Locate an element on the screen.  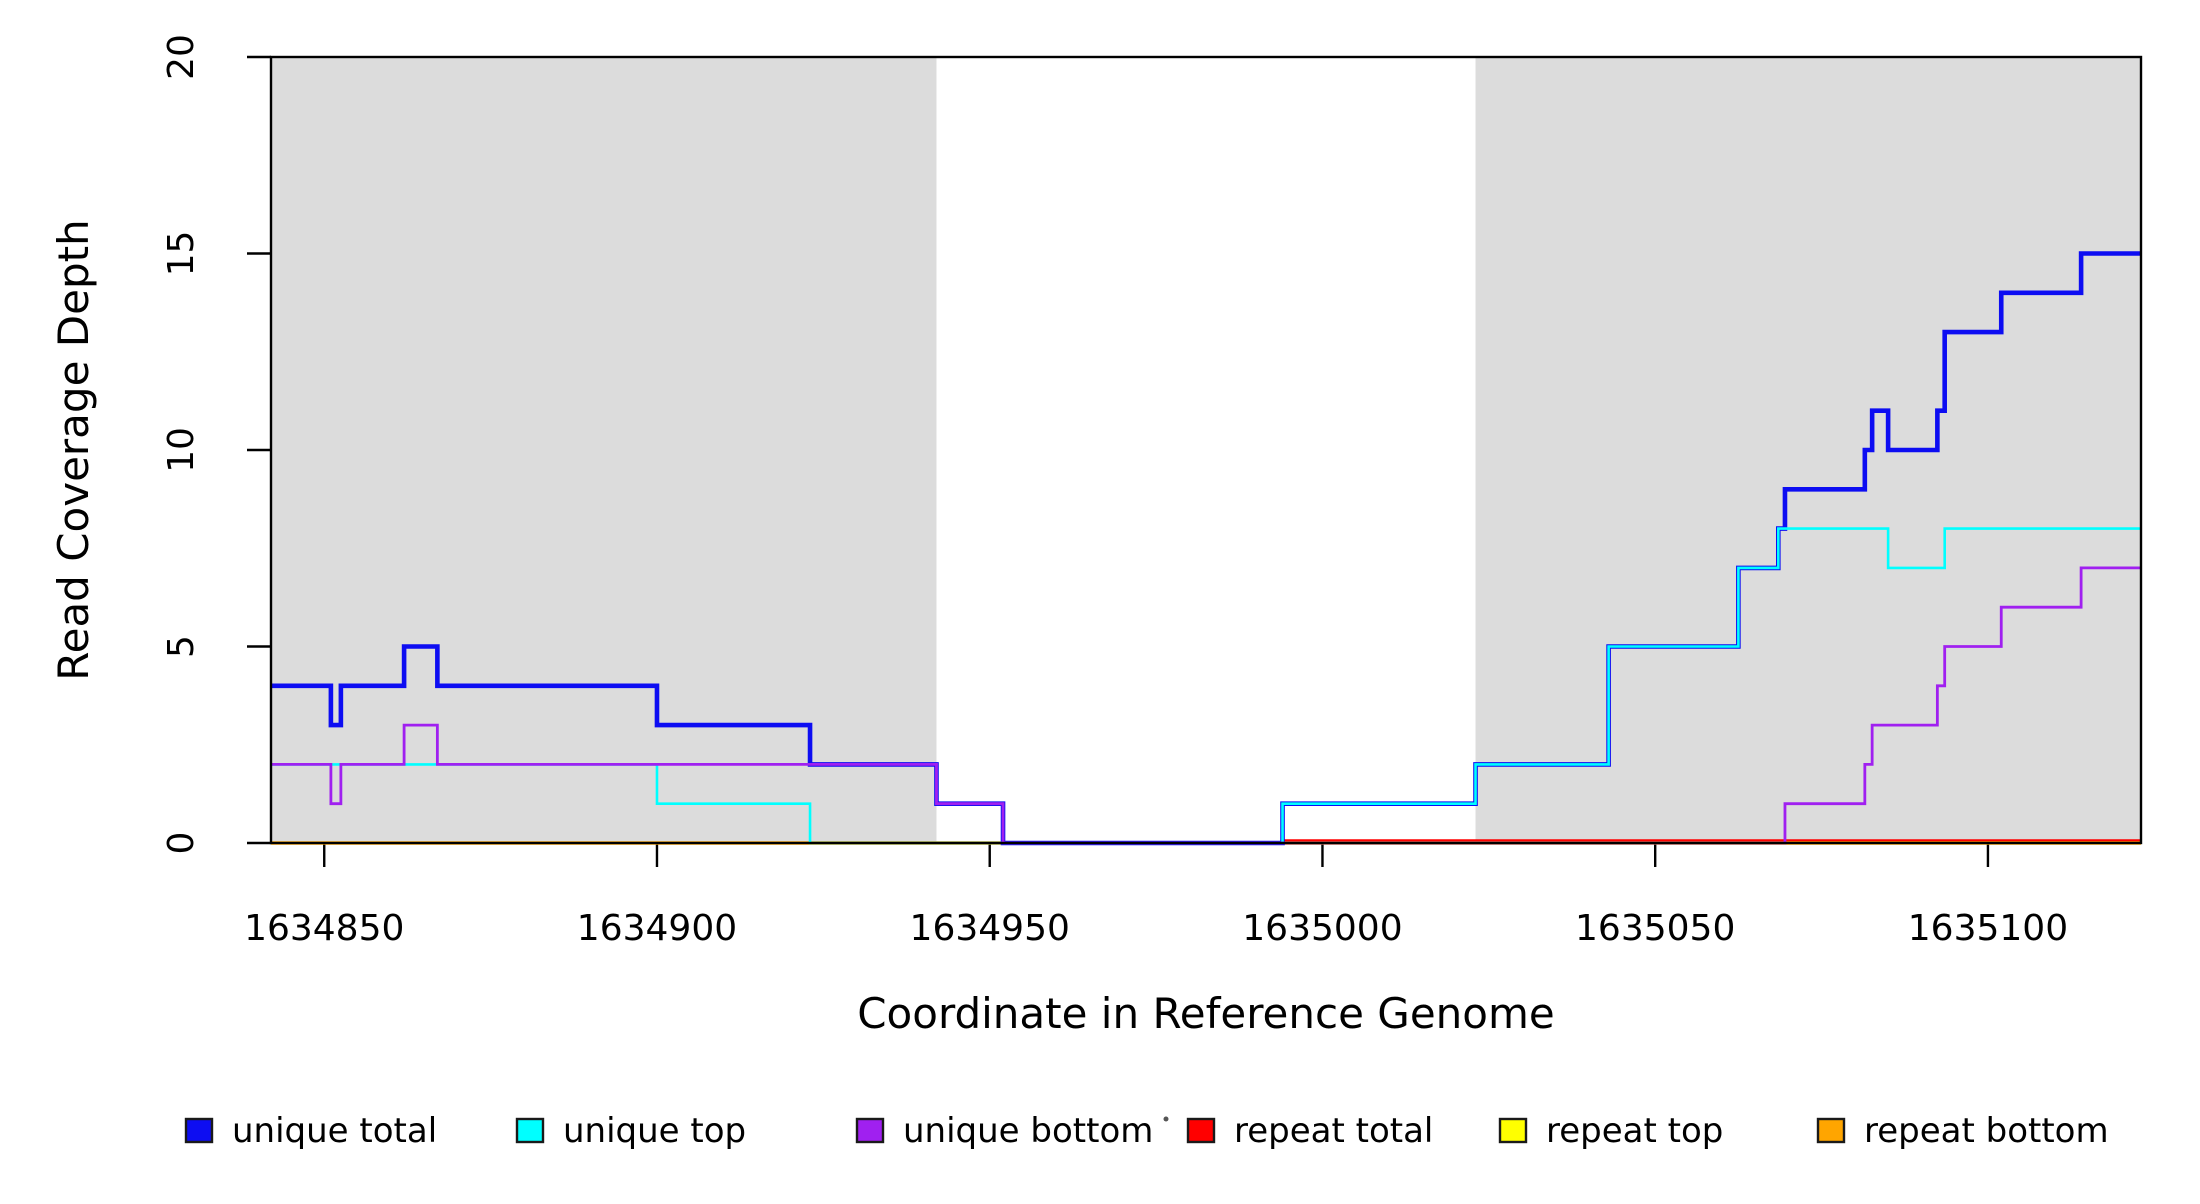
legend-item-unique-top: unique top is located at coordinates (630, 1131).